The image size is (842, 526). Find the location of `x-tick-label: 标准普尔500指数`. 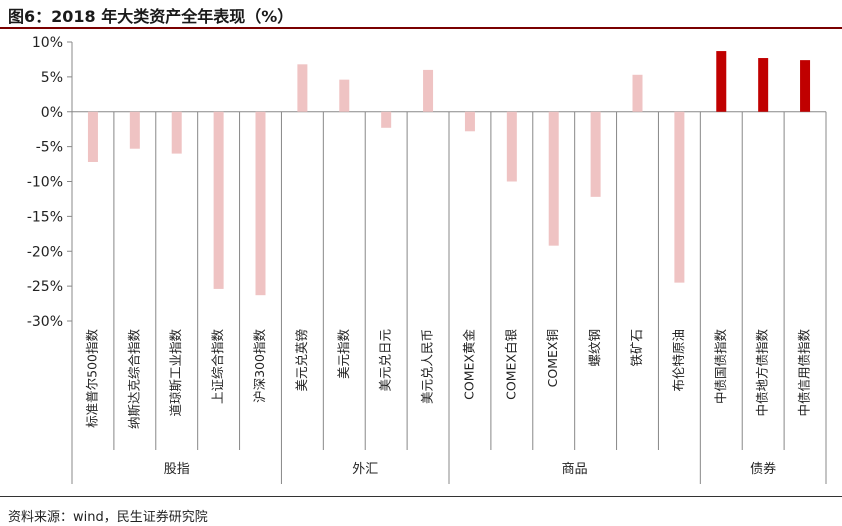

x-tick-label: 标准普尔500指数 is located at coordinates (91, 378).